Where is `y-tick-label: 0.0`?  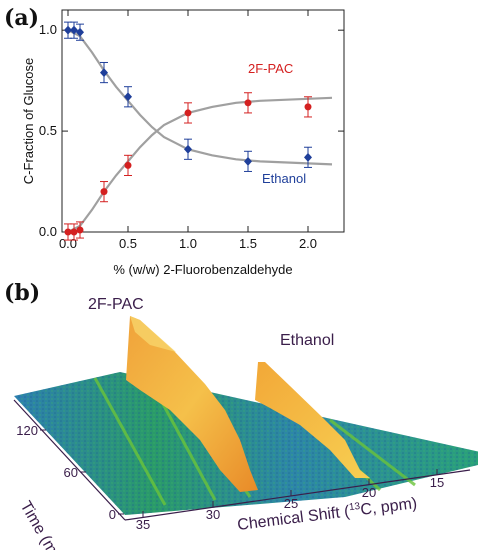
y-tick-label: 0.0 is located at coordinates (48, 231).